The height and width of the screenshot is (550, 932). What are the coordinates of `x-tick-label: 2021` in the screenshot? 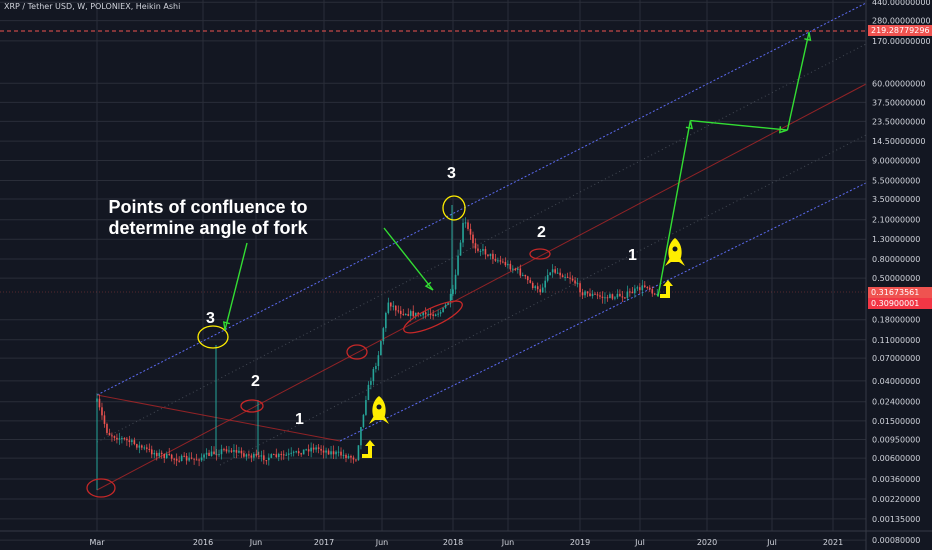 It's located at (833, 542).